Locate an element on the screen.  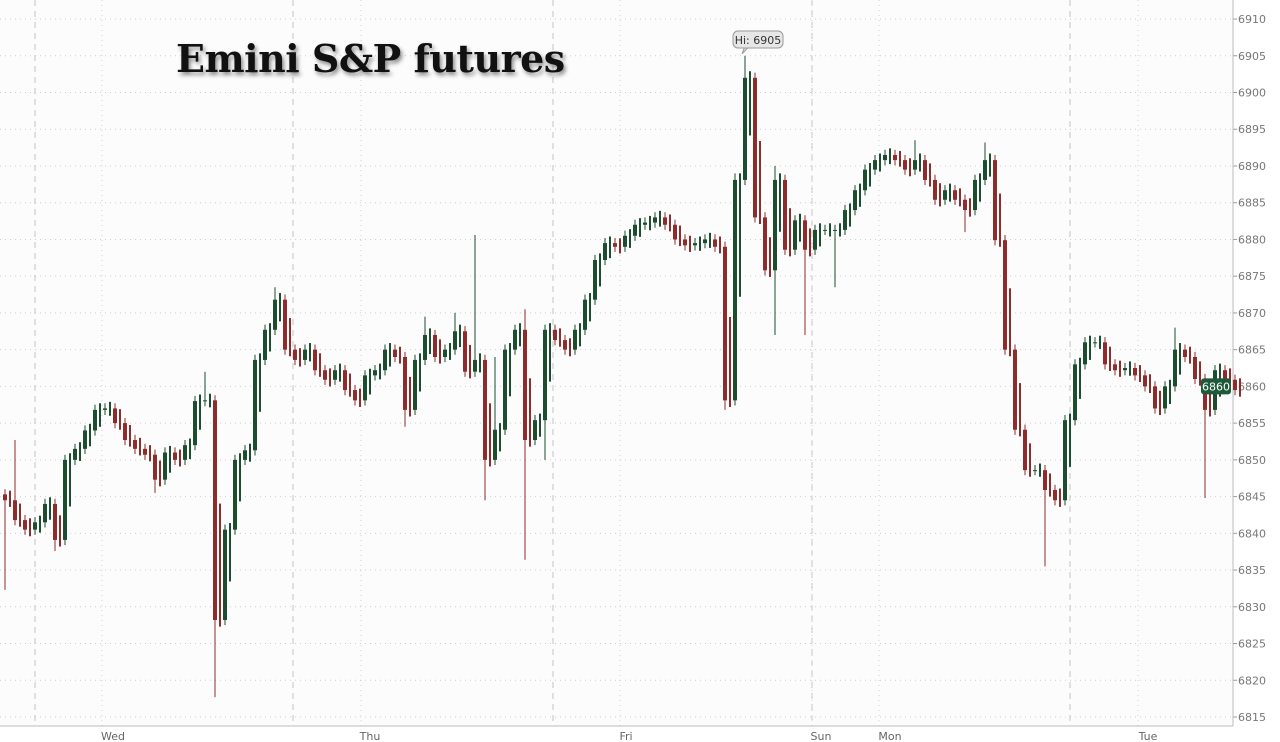
y-tick-label: 6845 is located at coordinates (1252, 497).